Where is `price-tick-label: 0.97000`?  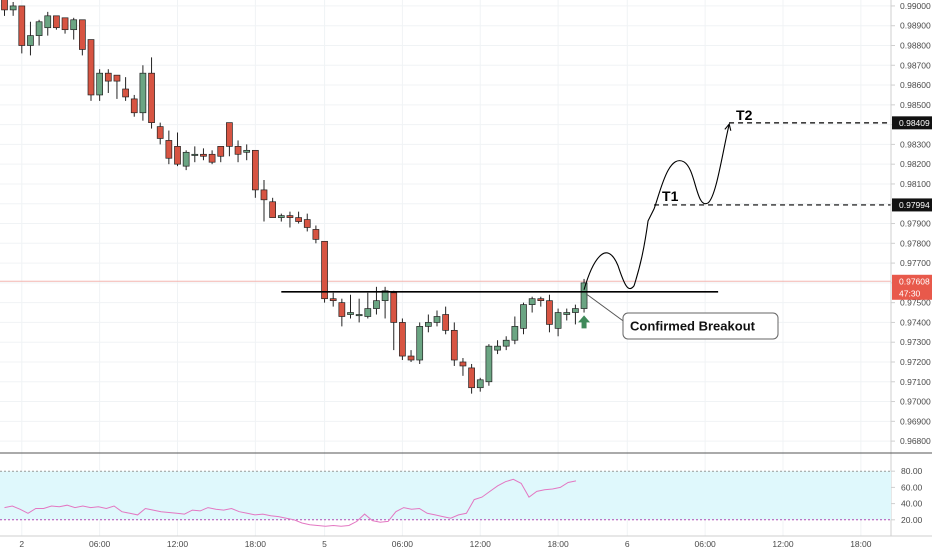 price-tick-label: 0.97000 is located at coordinates (915, 402).